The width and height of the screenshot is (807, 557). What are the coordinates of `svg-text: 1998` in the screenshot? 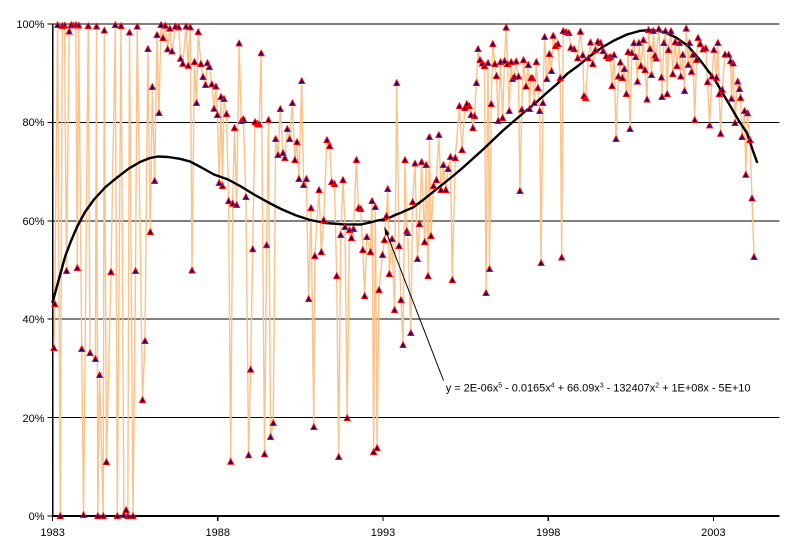 It's located at (548, 533).